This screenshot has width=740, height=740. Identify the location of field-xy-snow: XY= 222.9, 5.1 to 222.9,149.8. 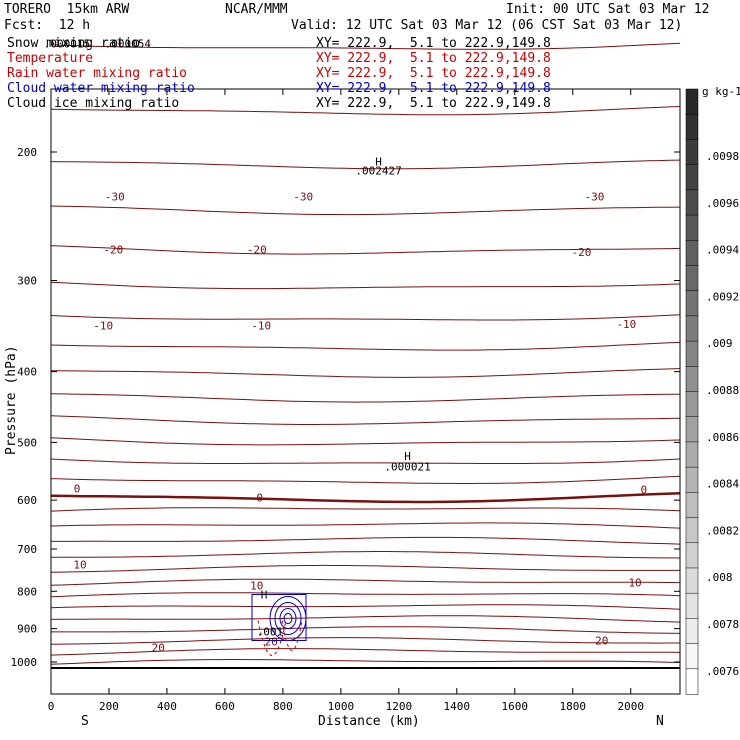
(433, 43).